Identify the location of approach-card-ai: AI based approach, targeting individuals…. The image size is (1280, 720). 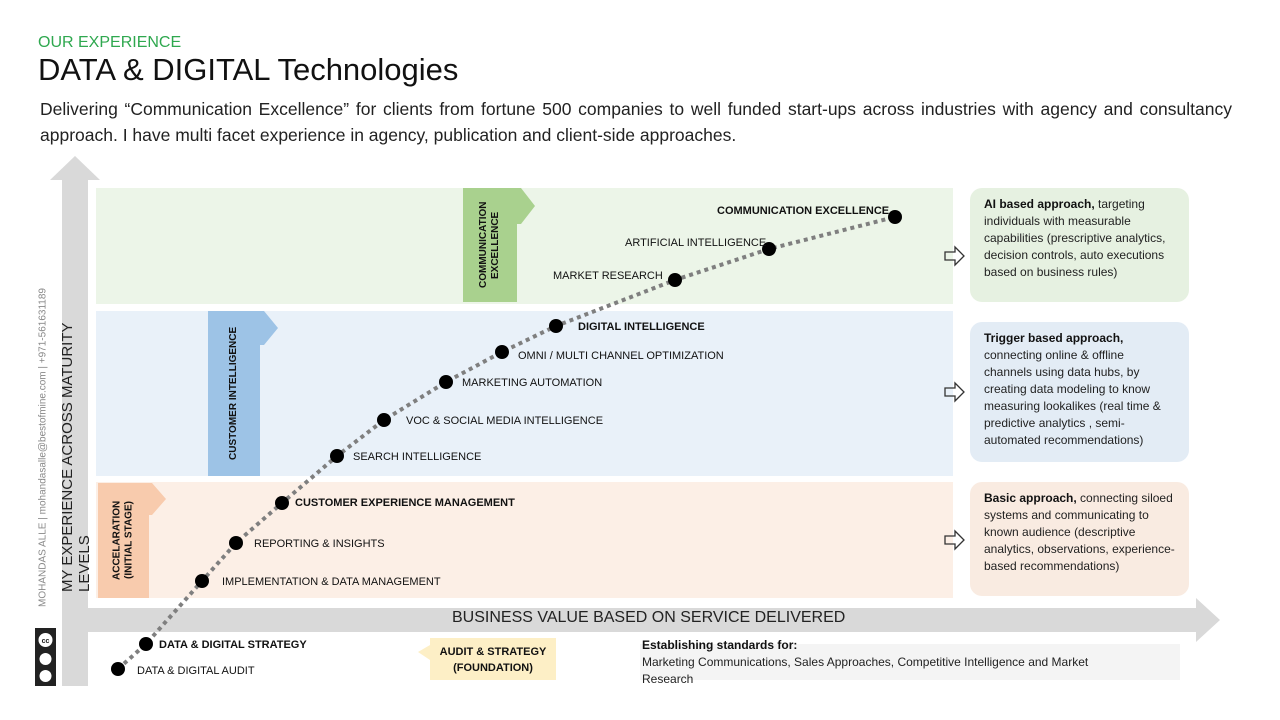
(1079, 245).